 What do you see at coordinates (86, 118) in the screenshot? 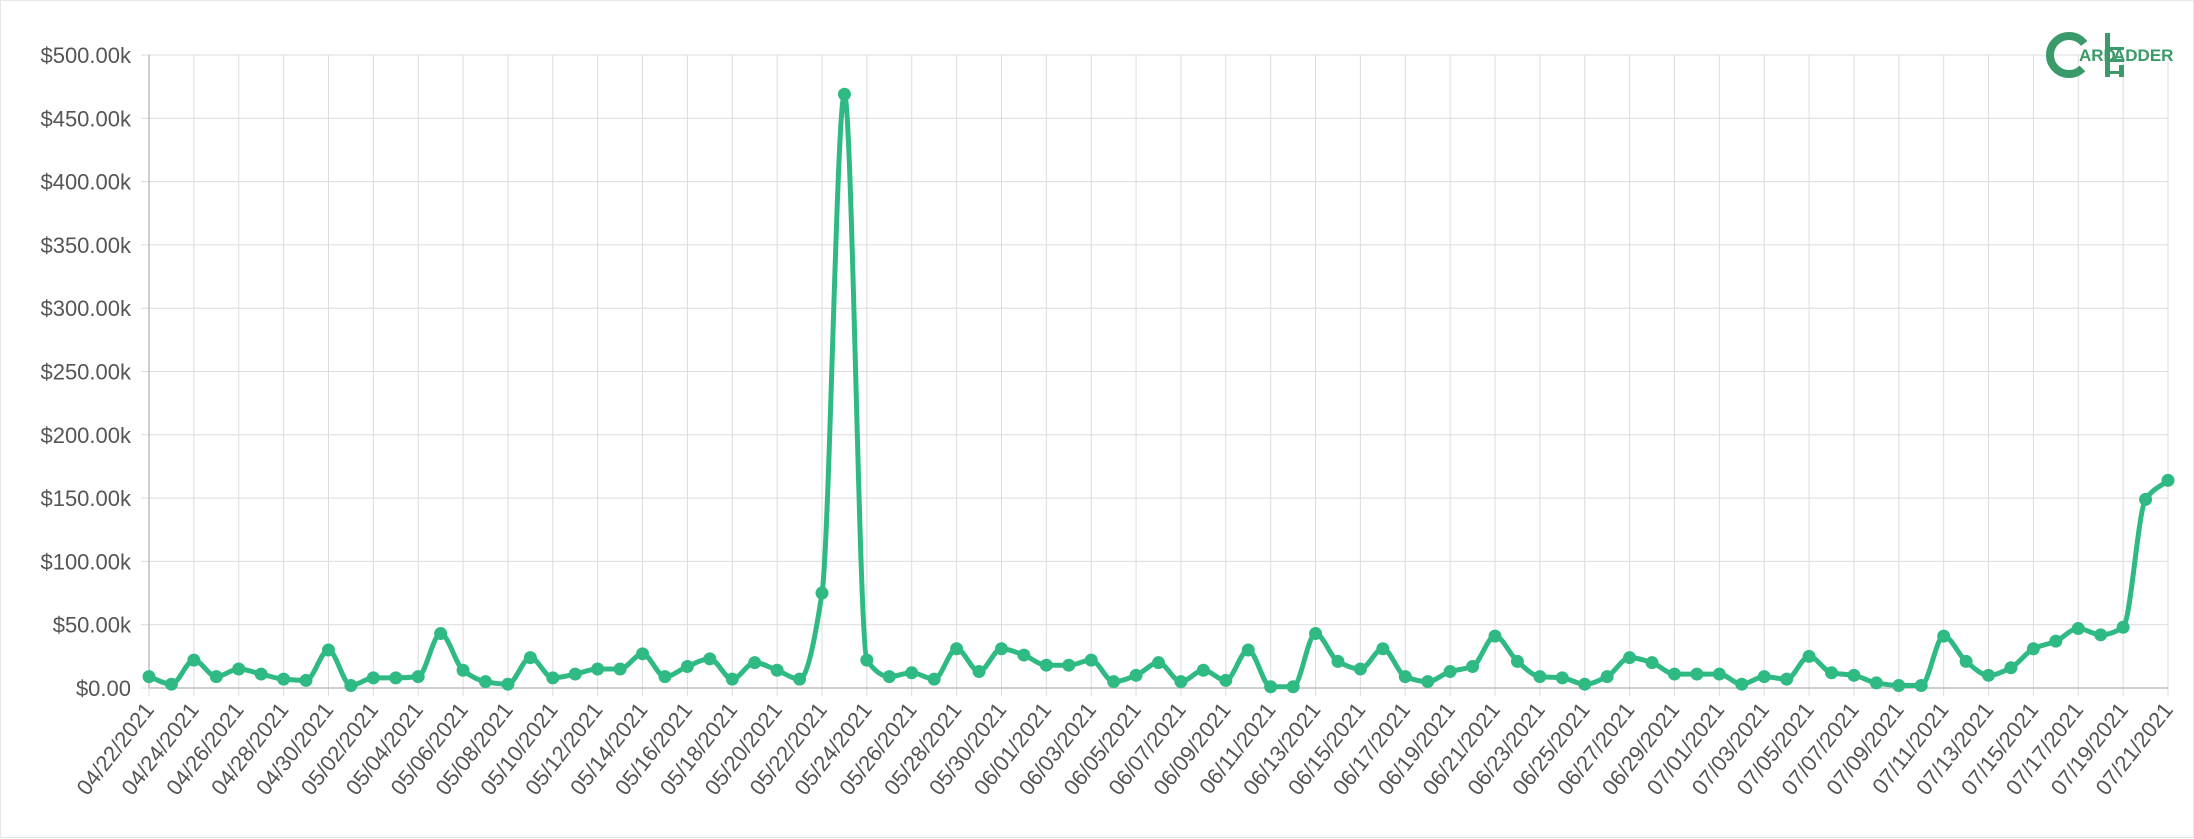
I see `y-tick-label: $450.00k` at bounding box center [86, 118].